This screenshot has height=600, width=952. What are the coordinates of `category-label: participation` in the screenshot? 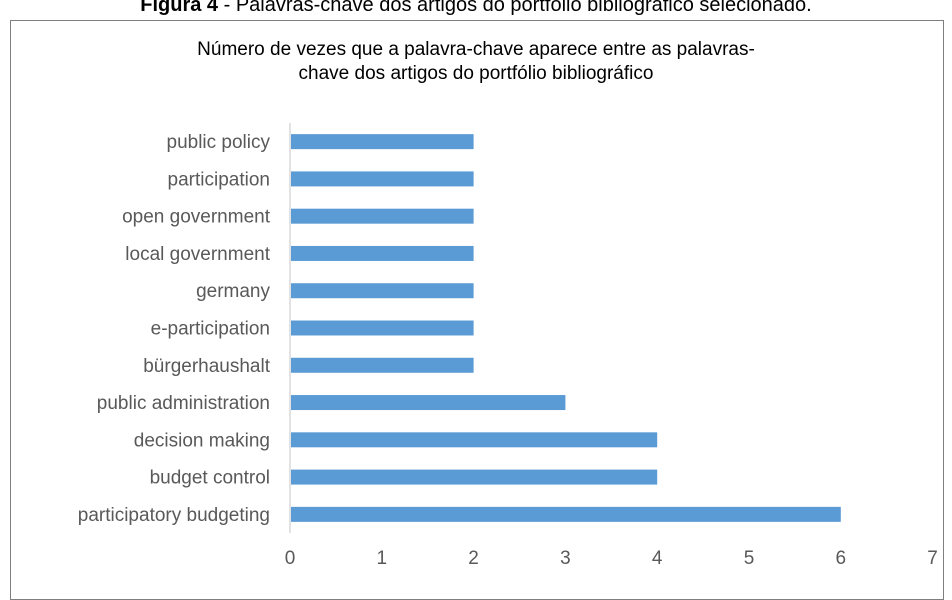 It's located at (219, 179).